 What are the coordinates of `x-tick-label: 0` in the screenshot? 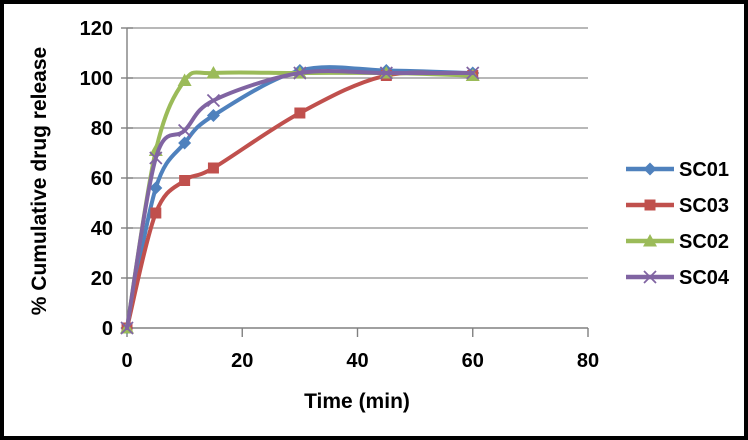 It's located at (126, 361).